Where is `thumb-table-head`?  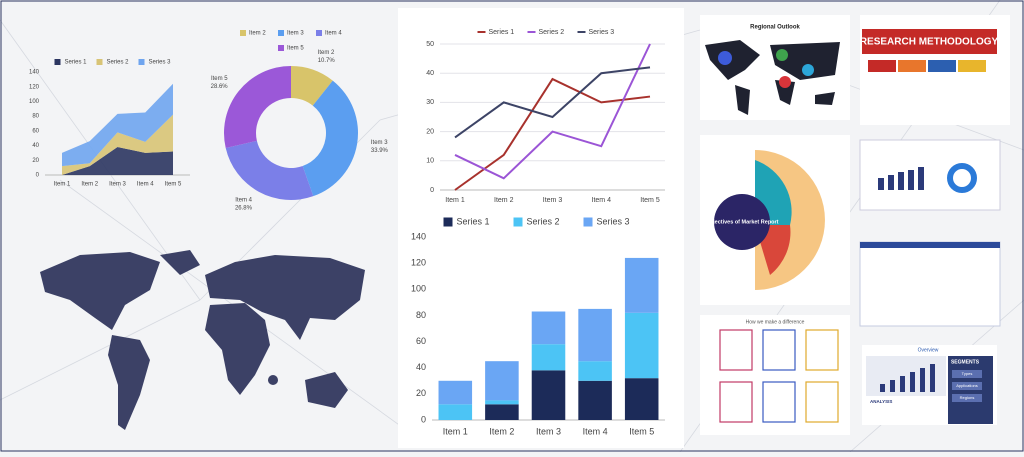 thumb-table-head is located at coordinates (930, 245).